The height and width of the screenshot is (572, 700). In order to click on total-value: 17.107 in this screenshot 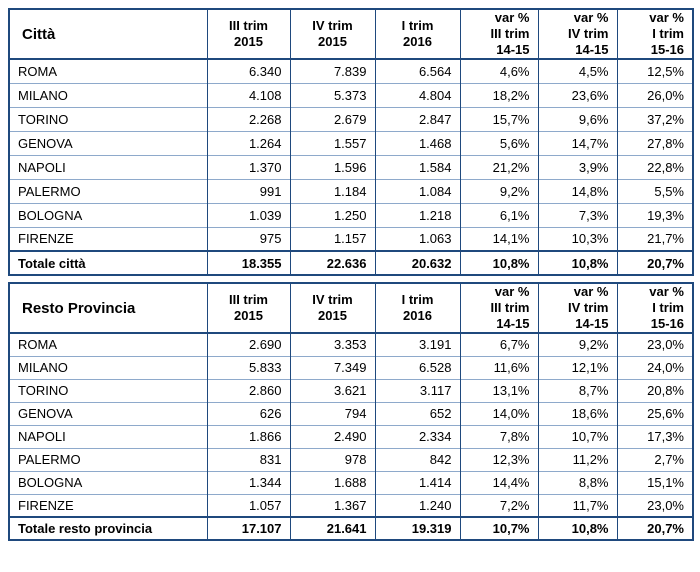, I will do `click(248, 528)`.